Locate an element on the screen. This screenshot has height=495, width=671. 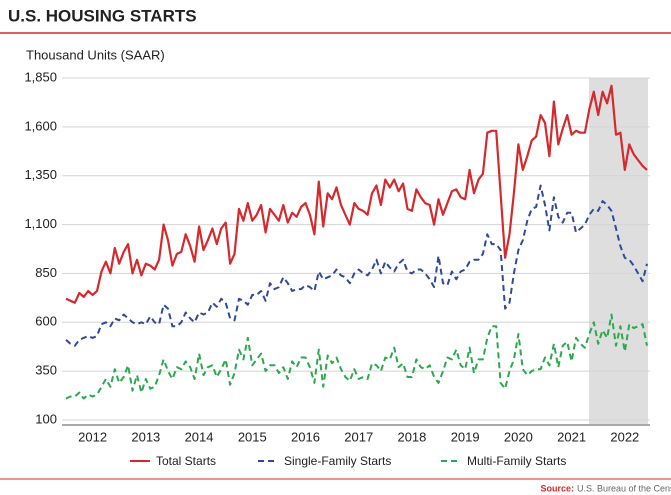
x-tick-label: 2017 is located at coordinates (358, 436).